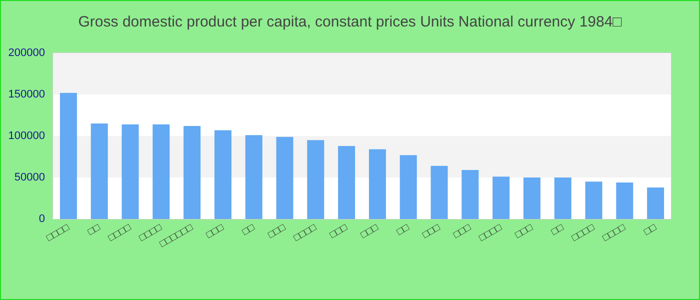 The height and width of the screenshot is (300, 700). What do you see at coordinates (26, 53) in the screenshot?
I see `y-tick-label: 200000` at bounding box center [26, 53].